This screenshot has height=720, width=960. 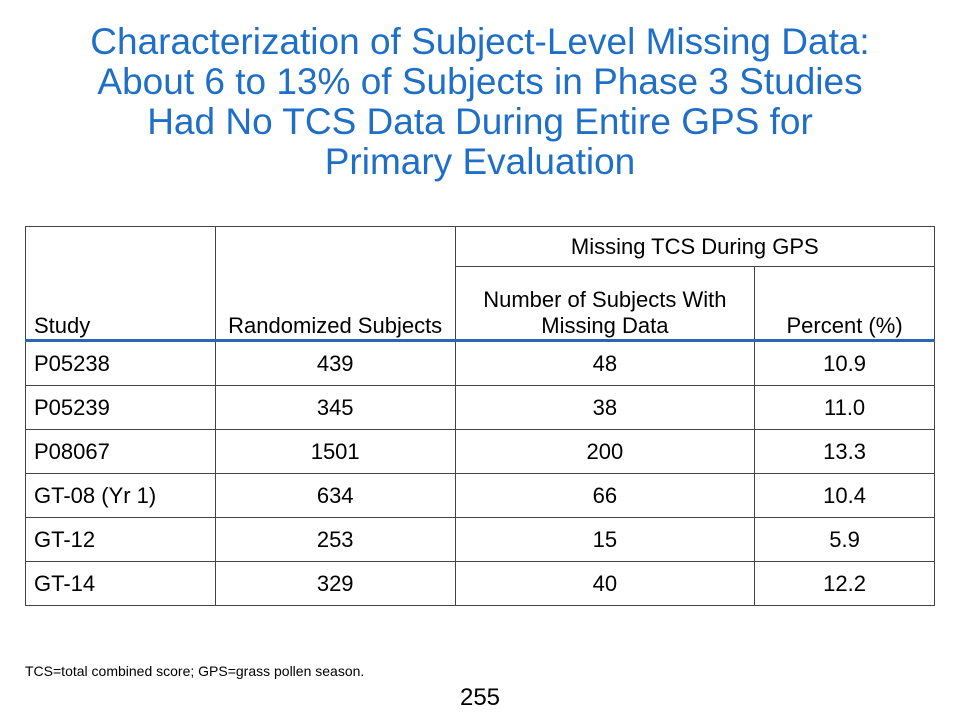 What do you see at coordinates (120, 407) in the screenshot?
I see `cell-study: P05239` at bounding box center [120, 407].